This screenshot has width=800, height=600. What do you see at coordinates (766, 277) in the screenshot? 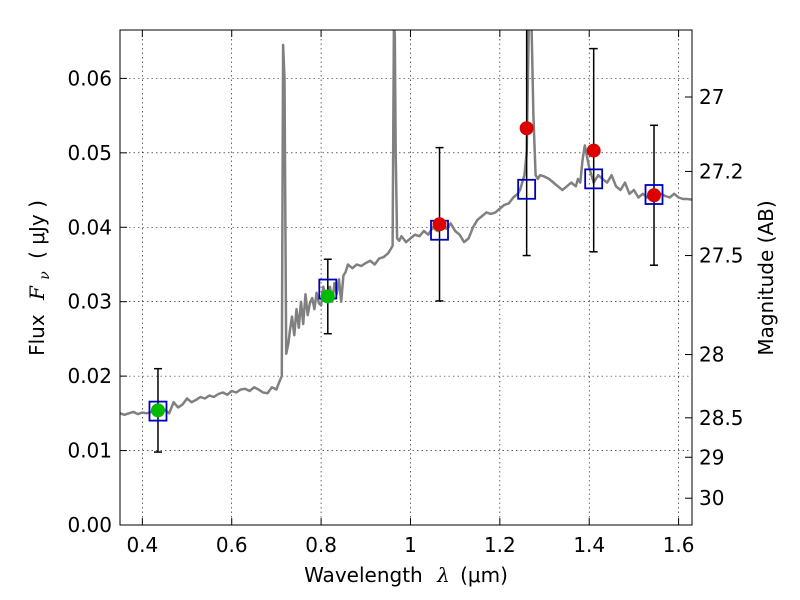
I see `right-axis-label: Magnitude (AB)` at bounding box center [766, 277].